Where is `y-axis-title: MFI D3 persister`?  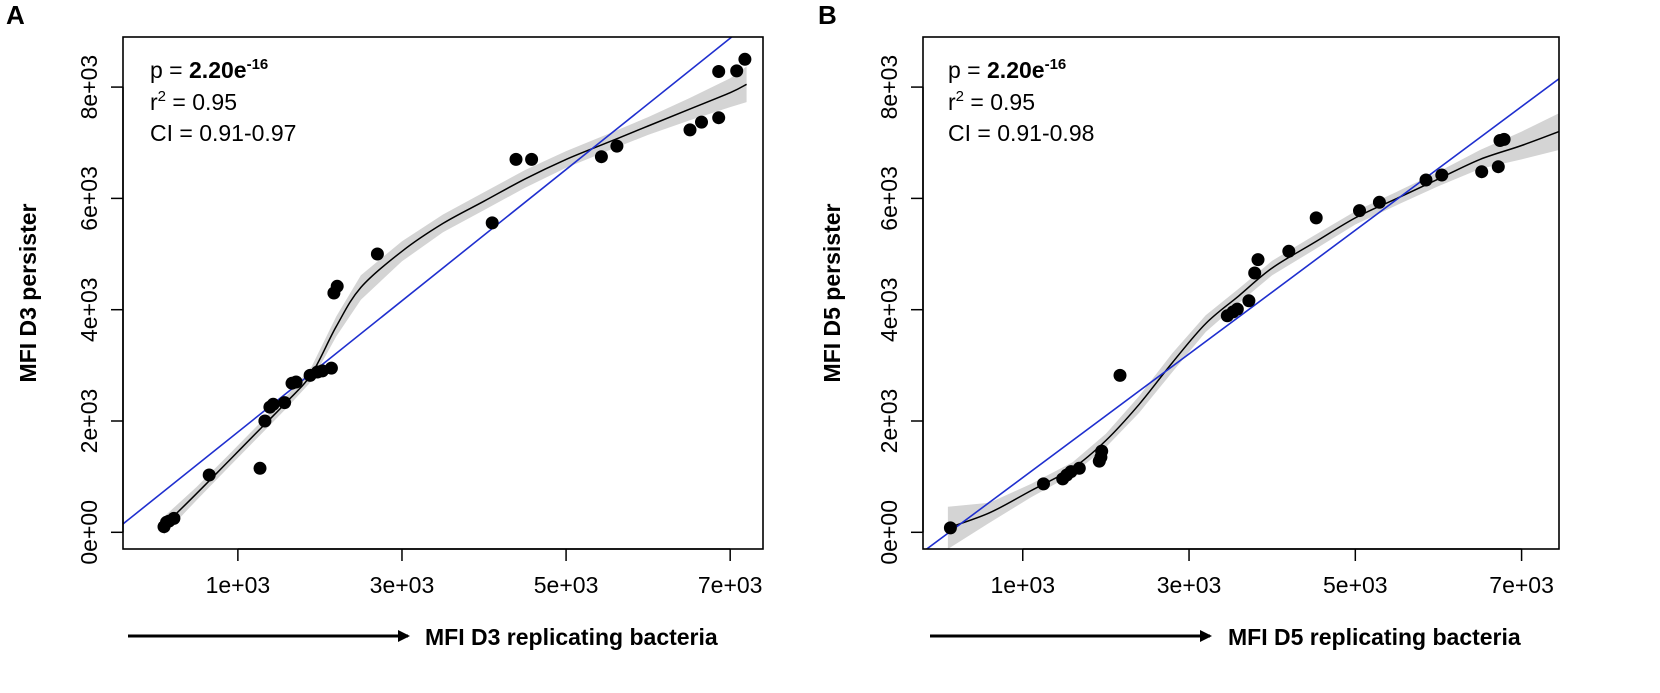
y-axis-title: MFI D3 persister is located at coordinates (28, 292).